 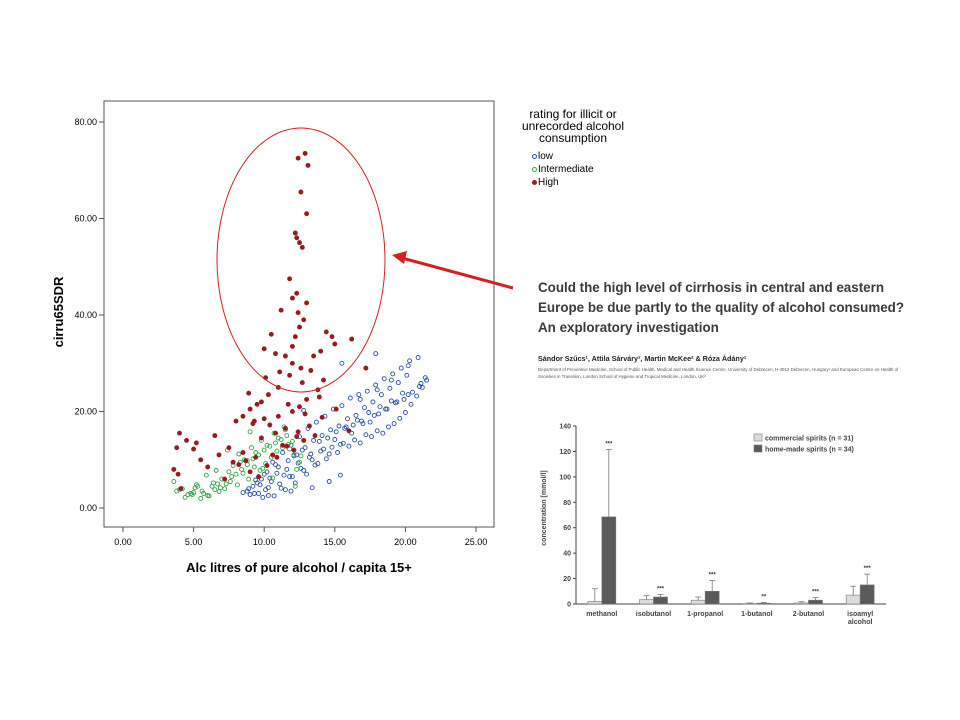 I want to click on y-tick-label: 40.00, so click(x=85, y=315).